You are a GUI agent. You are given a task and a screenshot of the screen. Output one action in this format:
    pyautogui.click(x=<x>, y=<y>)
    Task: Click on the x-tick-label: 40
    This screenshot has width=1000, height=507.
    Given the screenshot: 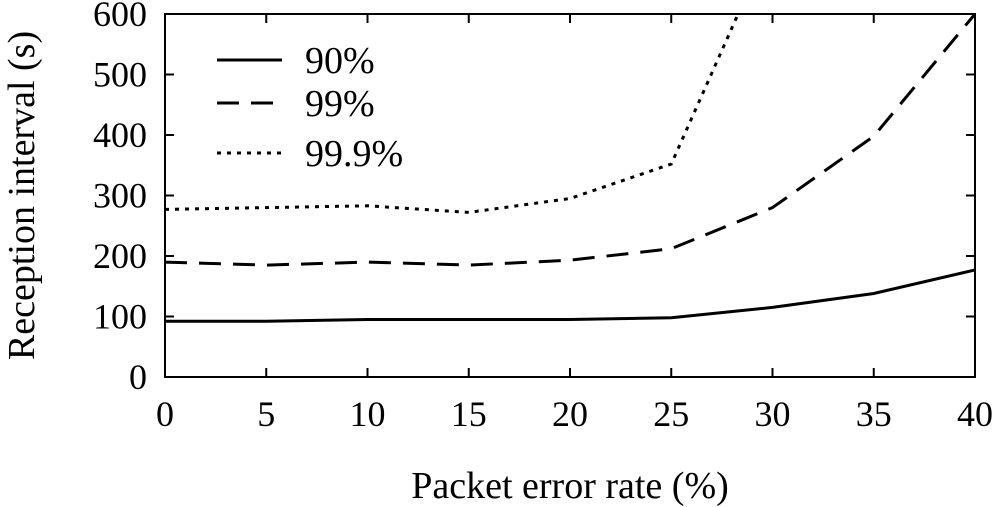 What is the action you would take?
    pyautogui.click(x=975, y=414)
    